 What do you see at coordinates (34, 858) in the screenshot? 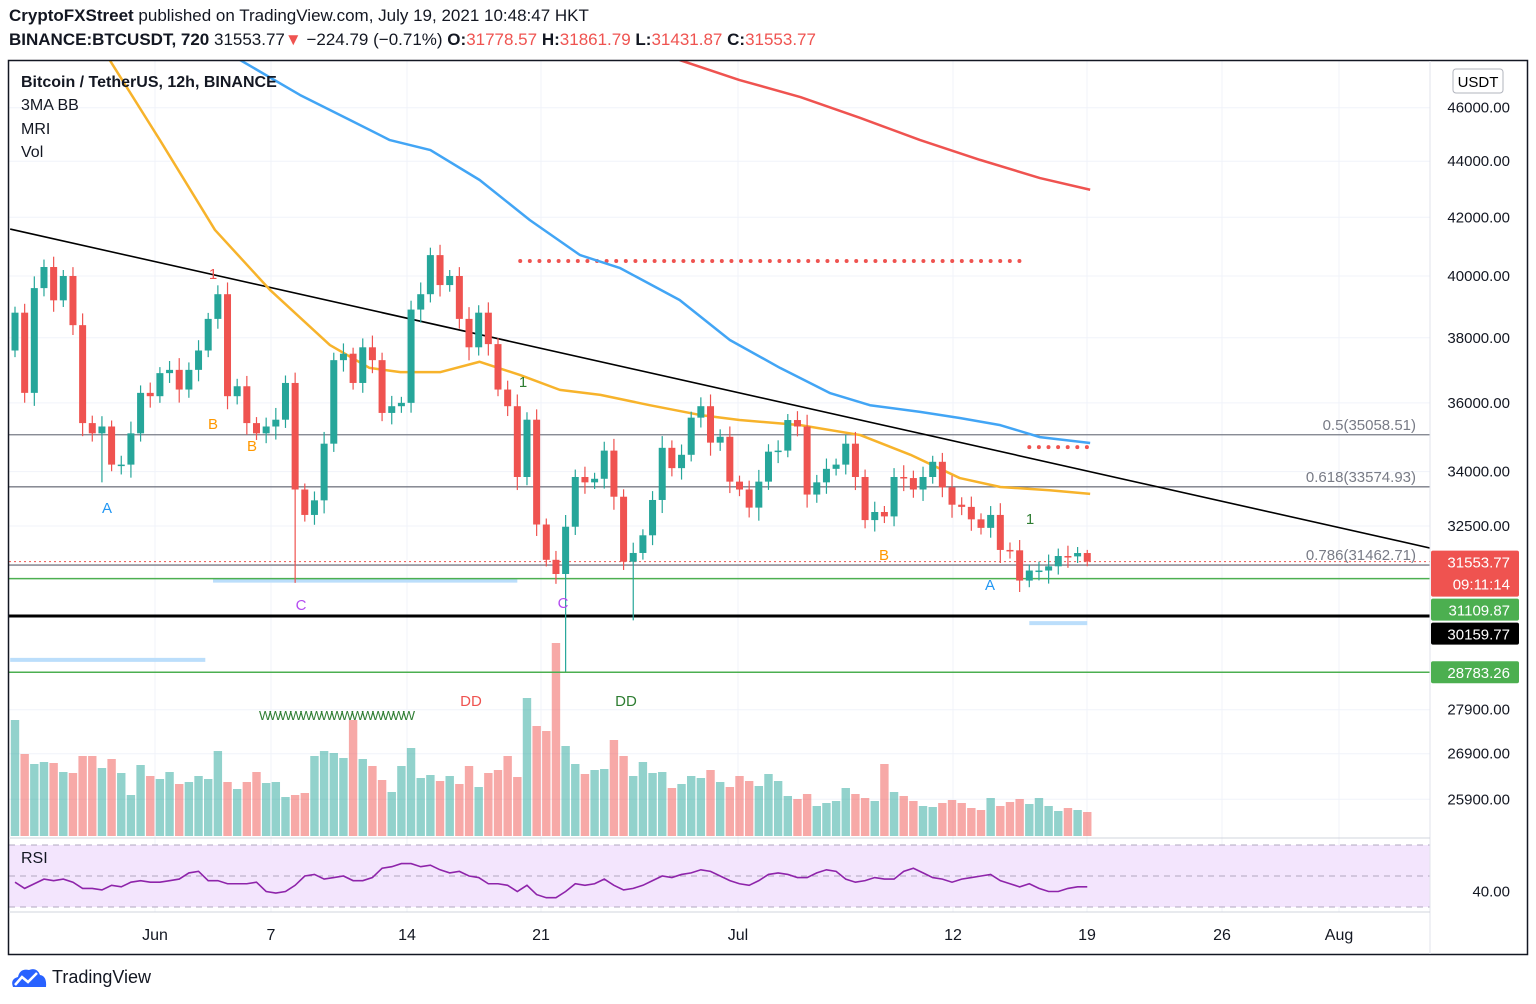
I see `rsi-label: RSI` at bounding box center [34, 858].